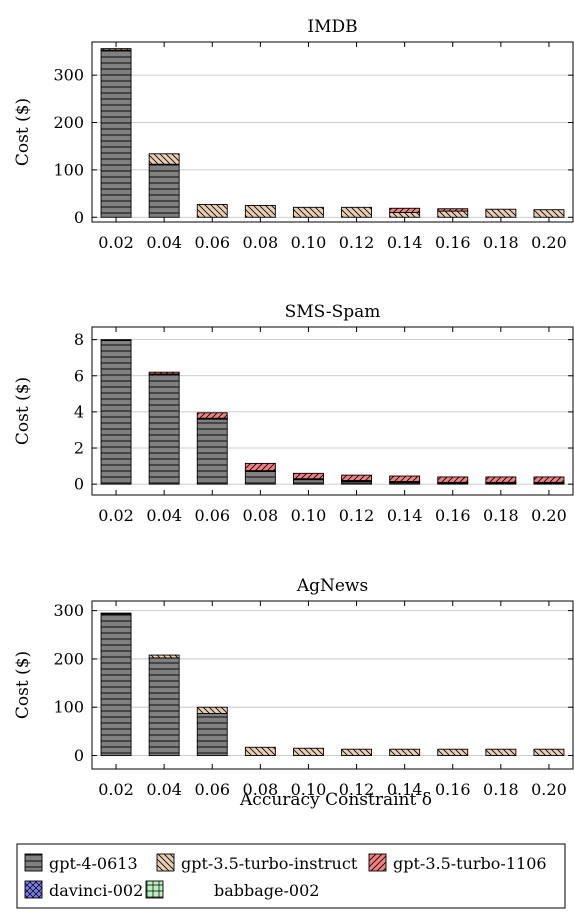 Image resolution: width=574 pixels, height=915 pixels. What do you see at coordinates (269, 863) in the screenshot?
I see `legend-label: gpt-3.5-turbo-instruct` at bounding box center [269, 863].